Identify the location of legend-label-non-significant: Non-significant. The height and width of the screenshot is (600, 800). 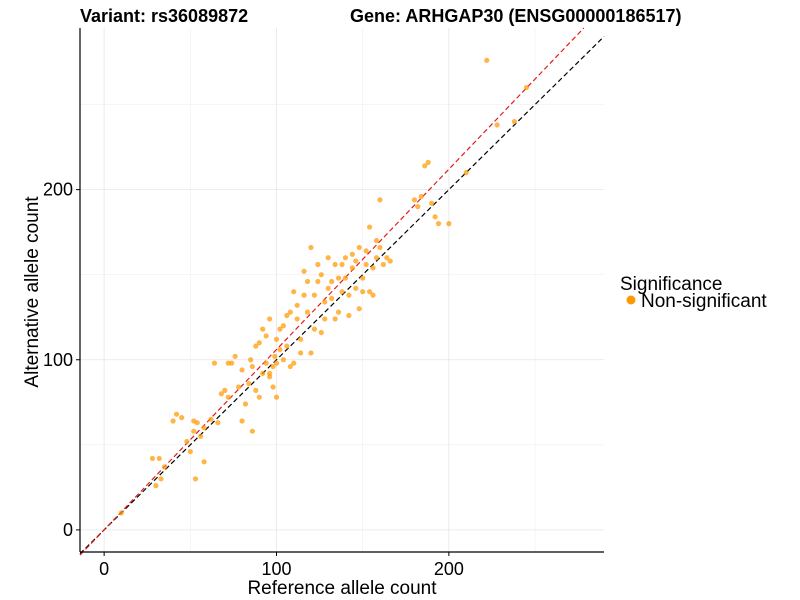
(704, 301).